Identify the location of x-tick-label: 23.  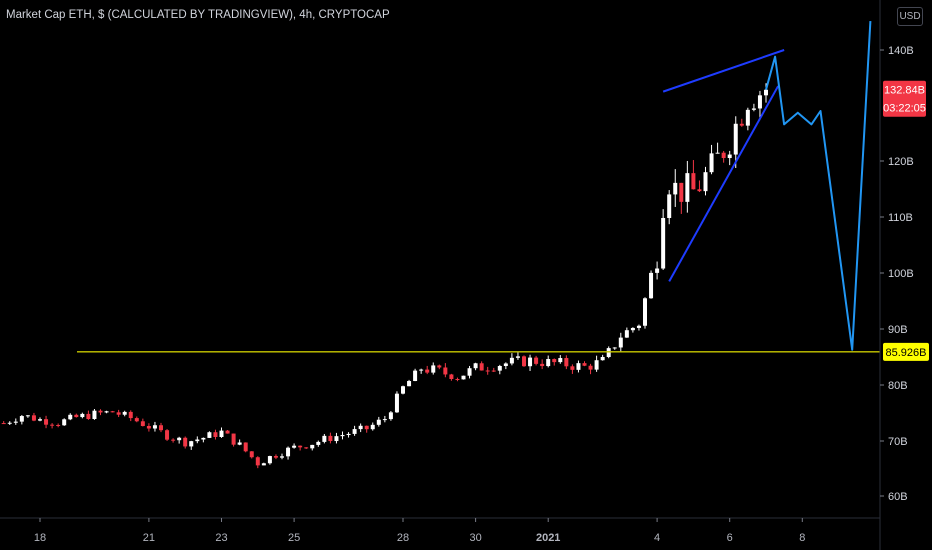
(221, 538).